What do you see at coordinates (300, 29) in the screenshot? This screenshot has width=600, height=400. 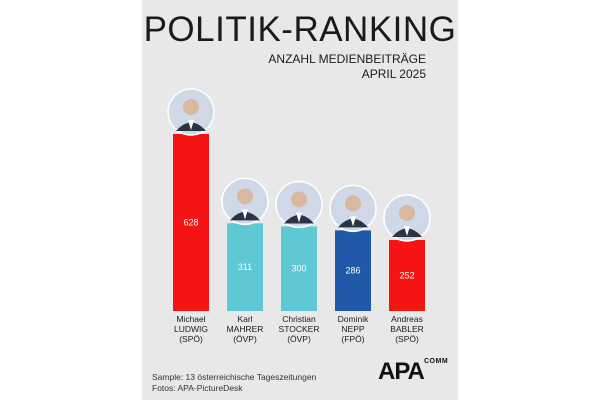 I see `chart-title: POLITIK-RANKING` at bounding box center [300, 29].